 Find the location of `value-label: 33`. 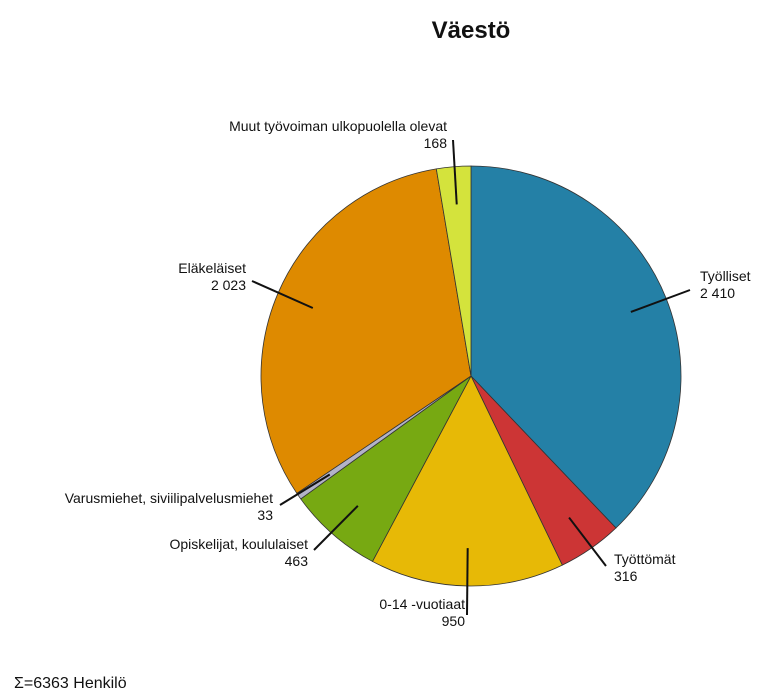

value-label: 33 is located at coordinates (265, 515).